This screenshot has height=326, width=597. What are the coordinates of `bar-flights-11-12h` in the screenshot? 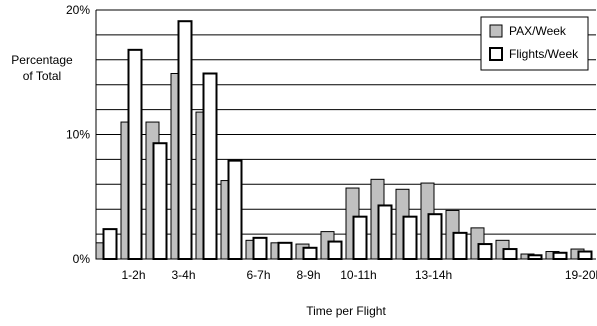 It's located at (385, 232).